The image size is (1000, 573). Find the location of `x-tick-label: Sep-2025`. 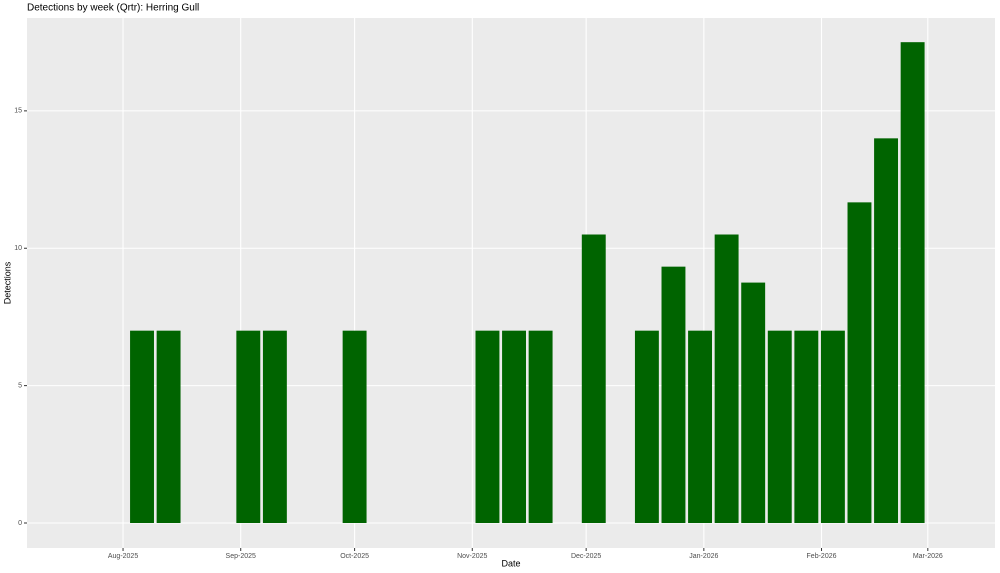

x-tick-label: Sep-2025 is located at coordinates (241, 556).